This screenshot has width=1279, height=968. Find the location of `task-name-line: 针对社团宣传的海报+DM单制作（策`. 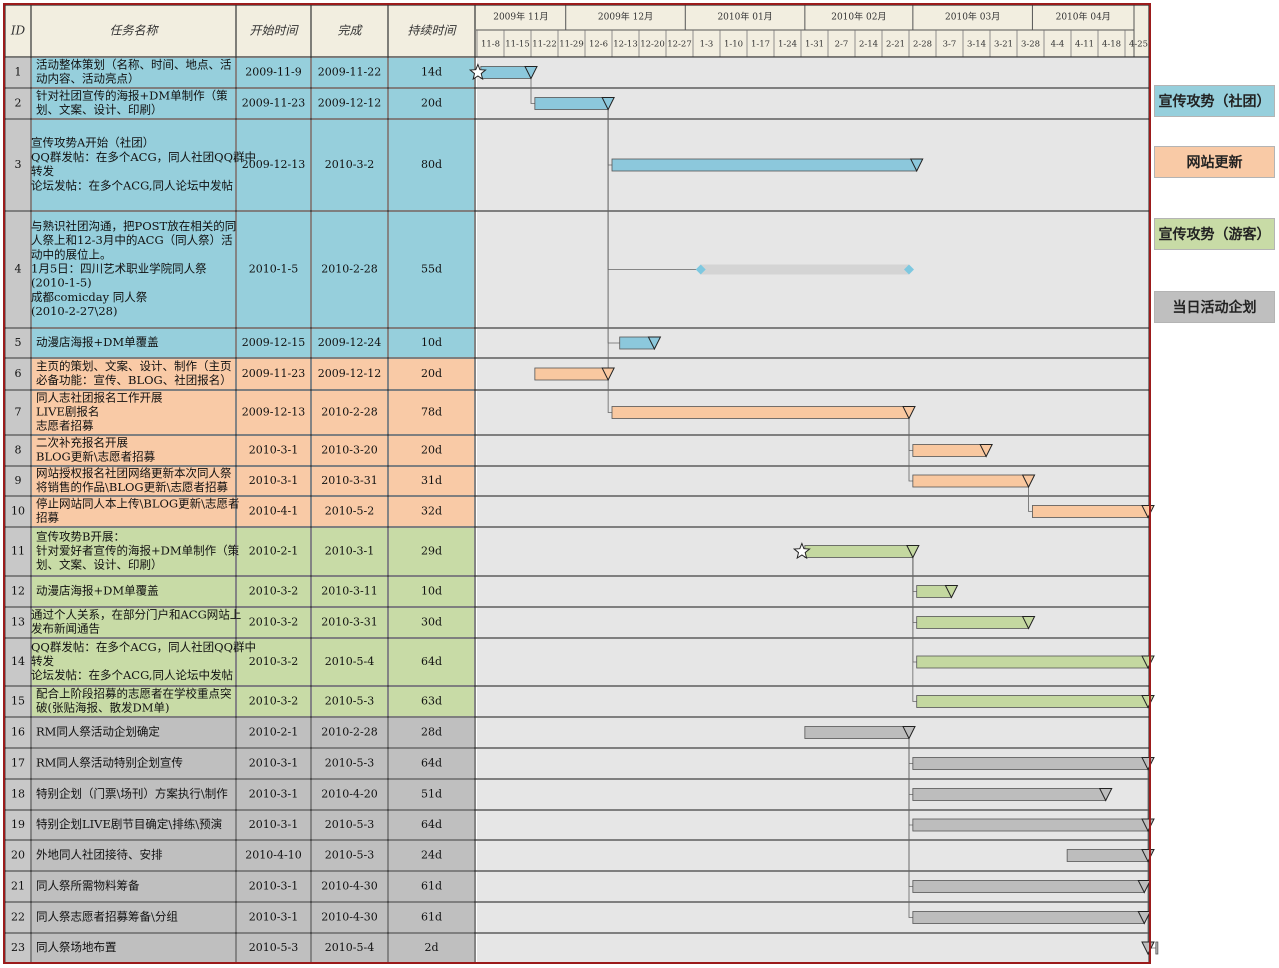

task-name-line: 针对社团宣传的海报+DM单制作（策 is located at coordinates (132, 95).